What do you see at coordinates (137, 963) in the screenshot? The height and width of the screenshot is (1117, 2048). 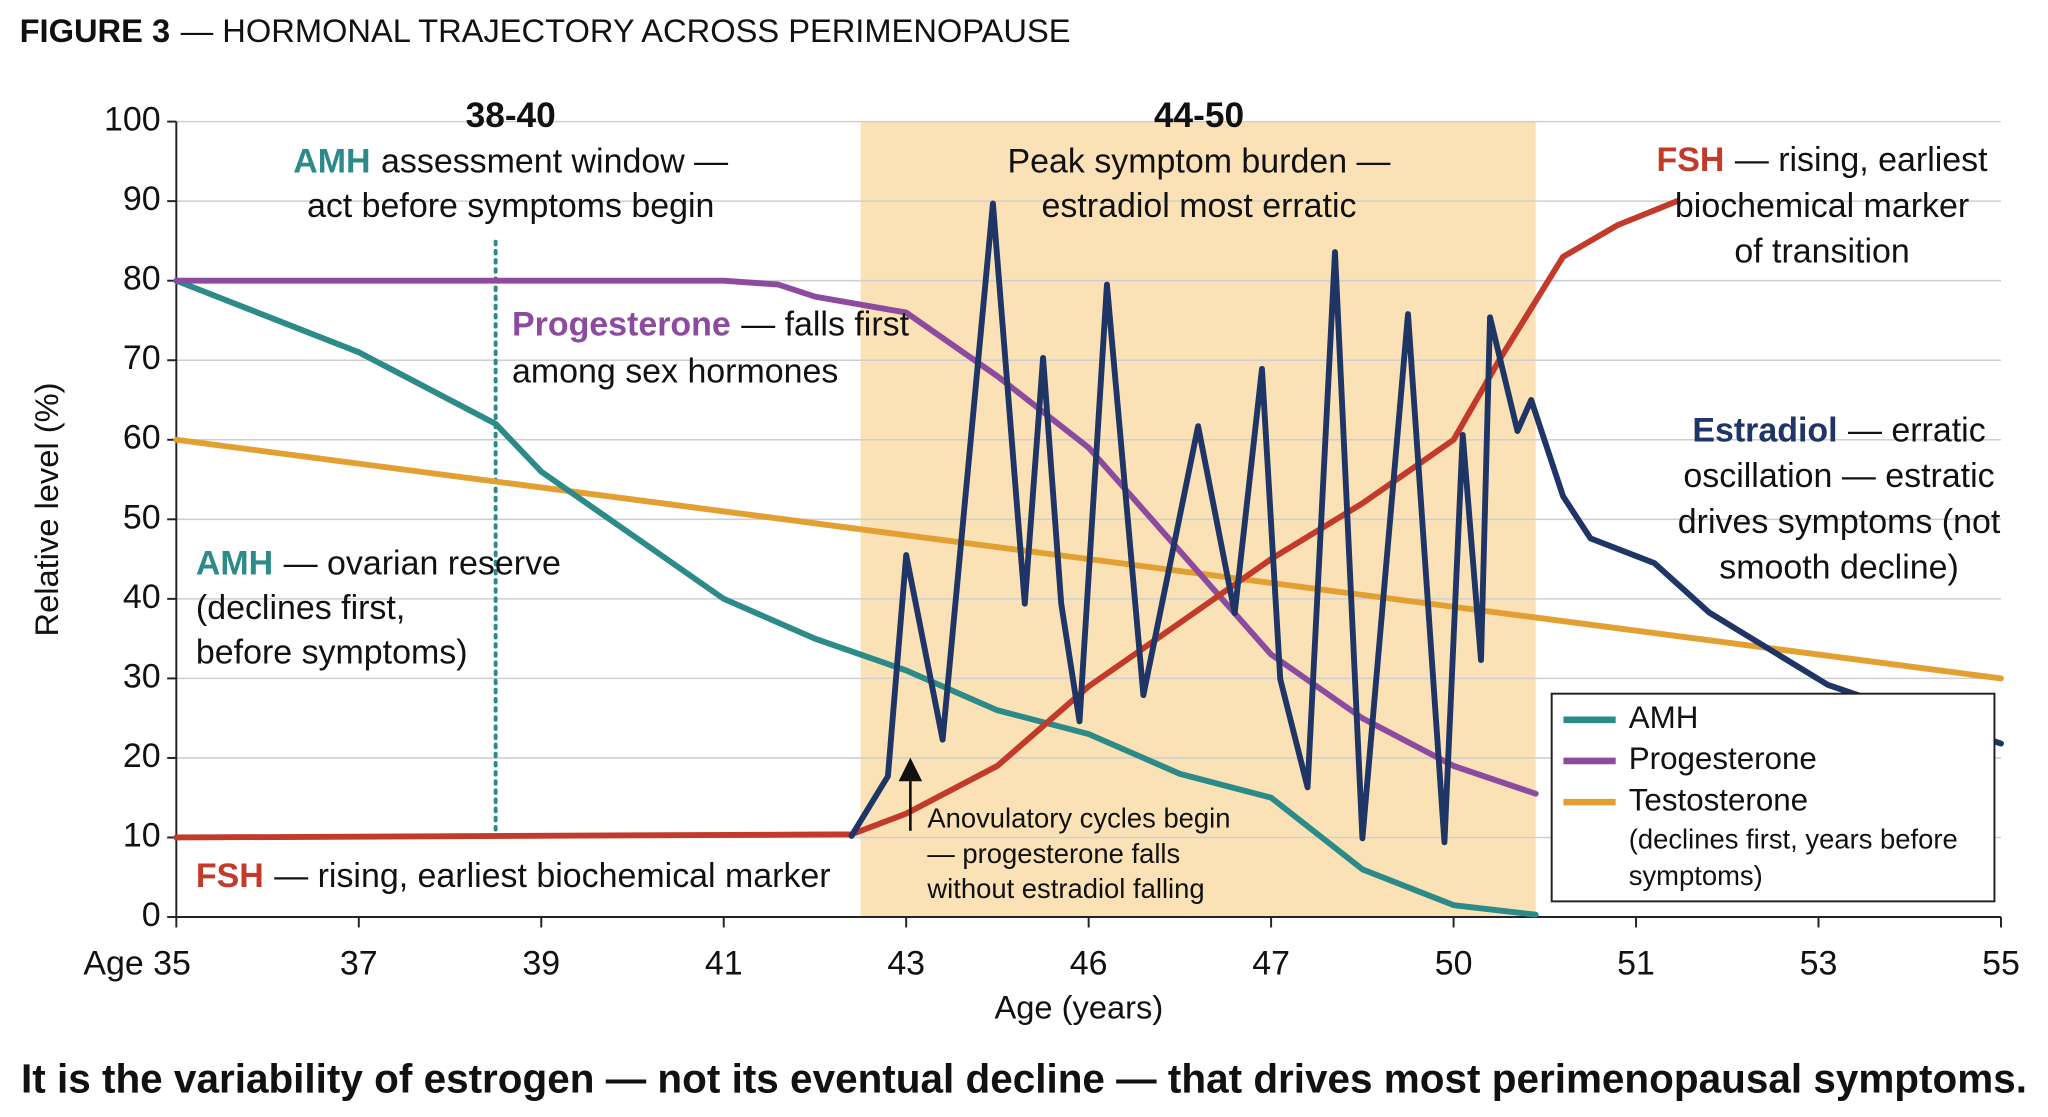 I see `x-tick-label: Age 35` at bounding box center [137, 963].